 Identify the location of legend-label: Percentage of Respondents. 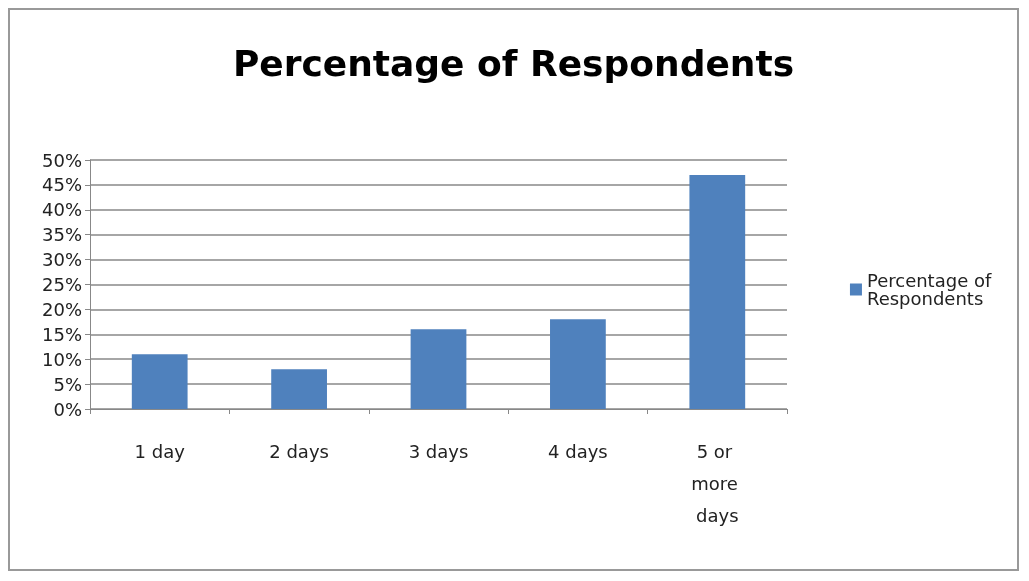
(932, 289).